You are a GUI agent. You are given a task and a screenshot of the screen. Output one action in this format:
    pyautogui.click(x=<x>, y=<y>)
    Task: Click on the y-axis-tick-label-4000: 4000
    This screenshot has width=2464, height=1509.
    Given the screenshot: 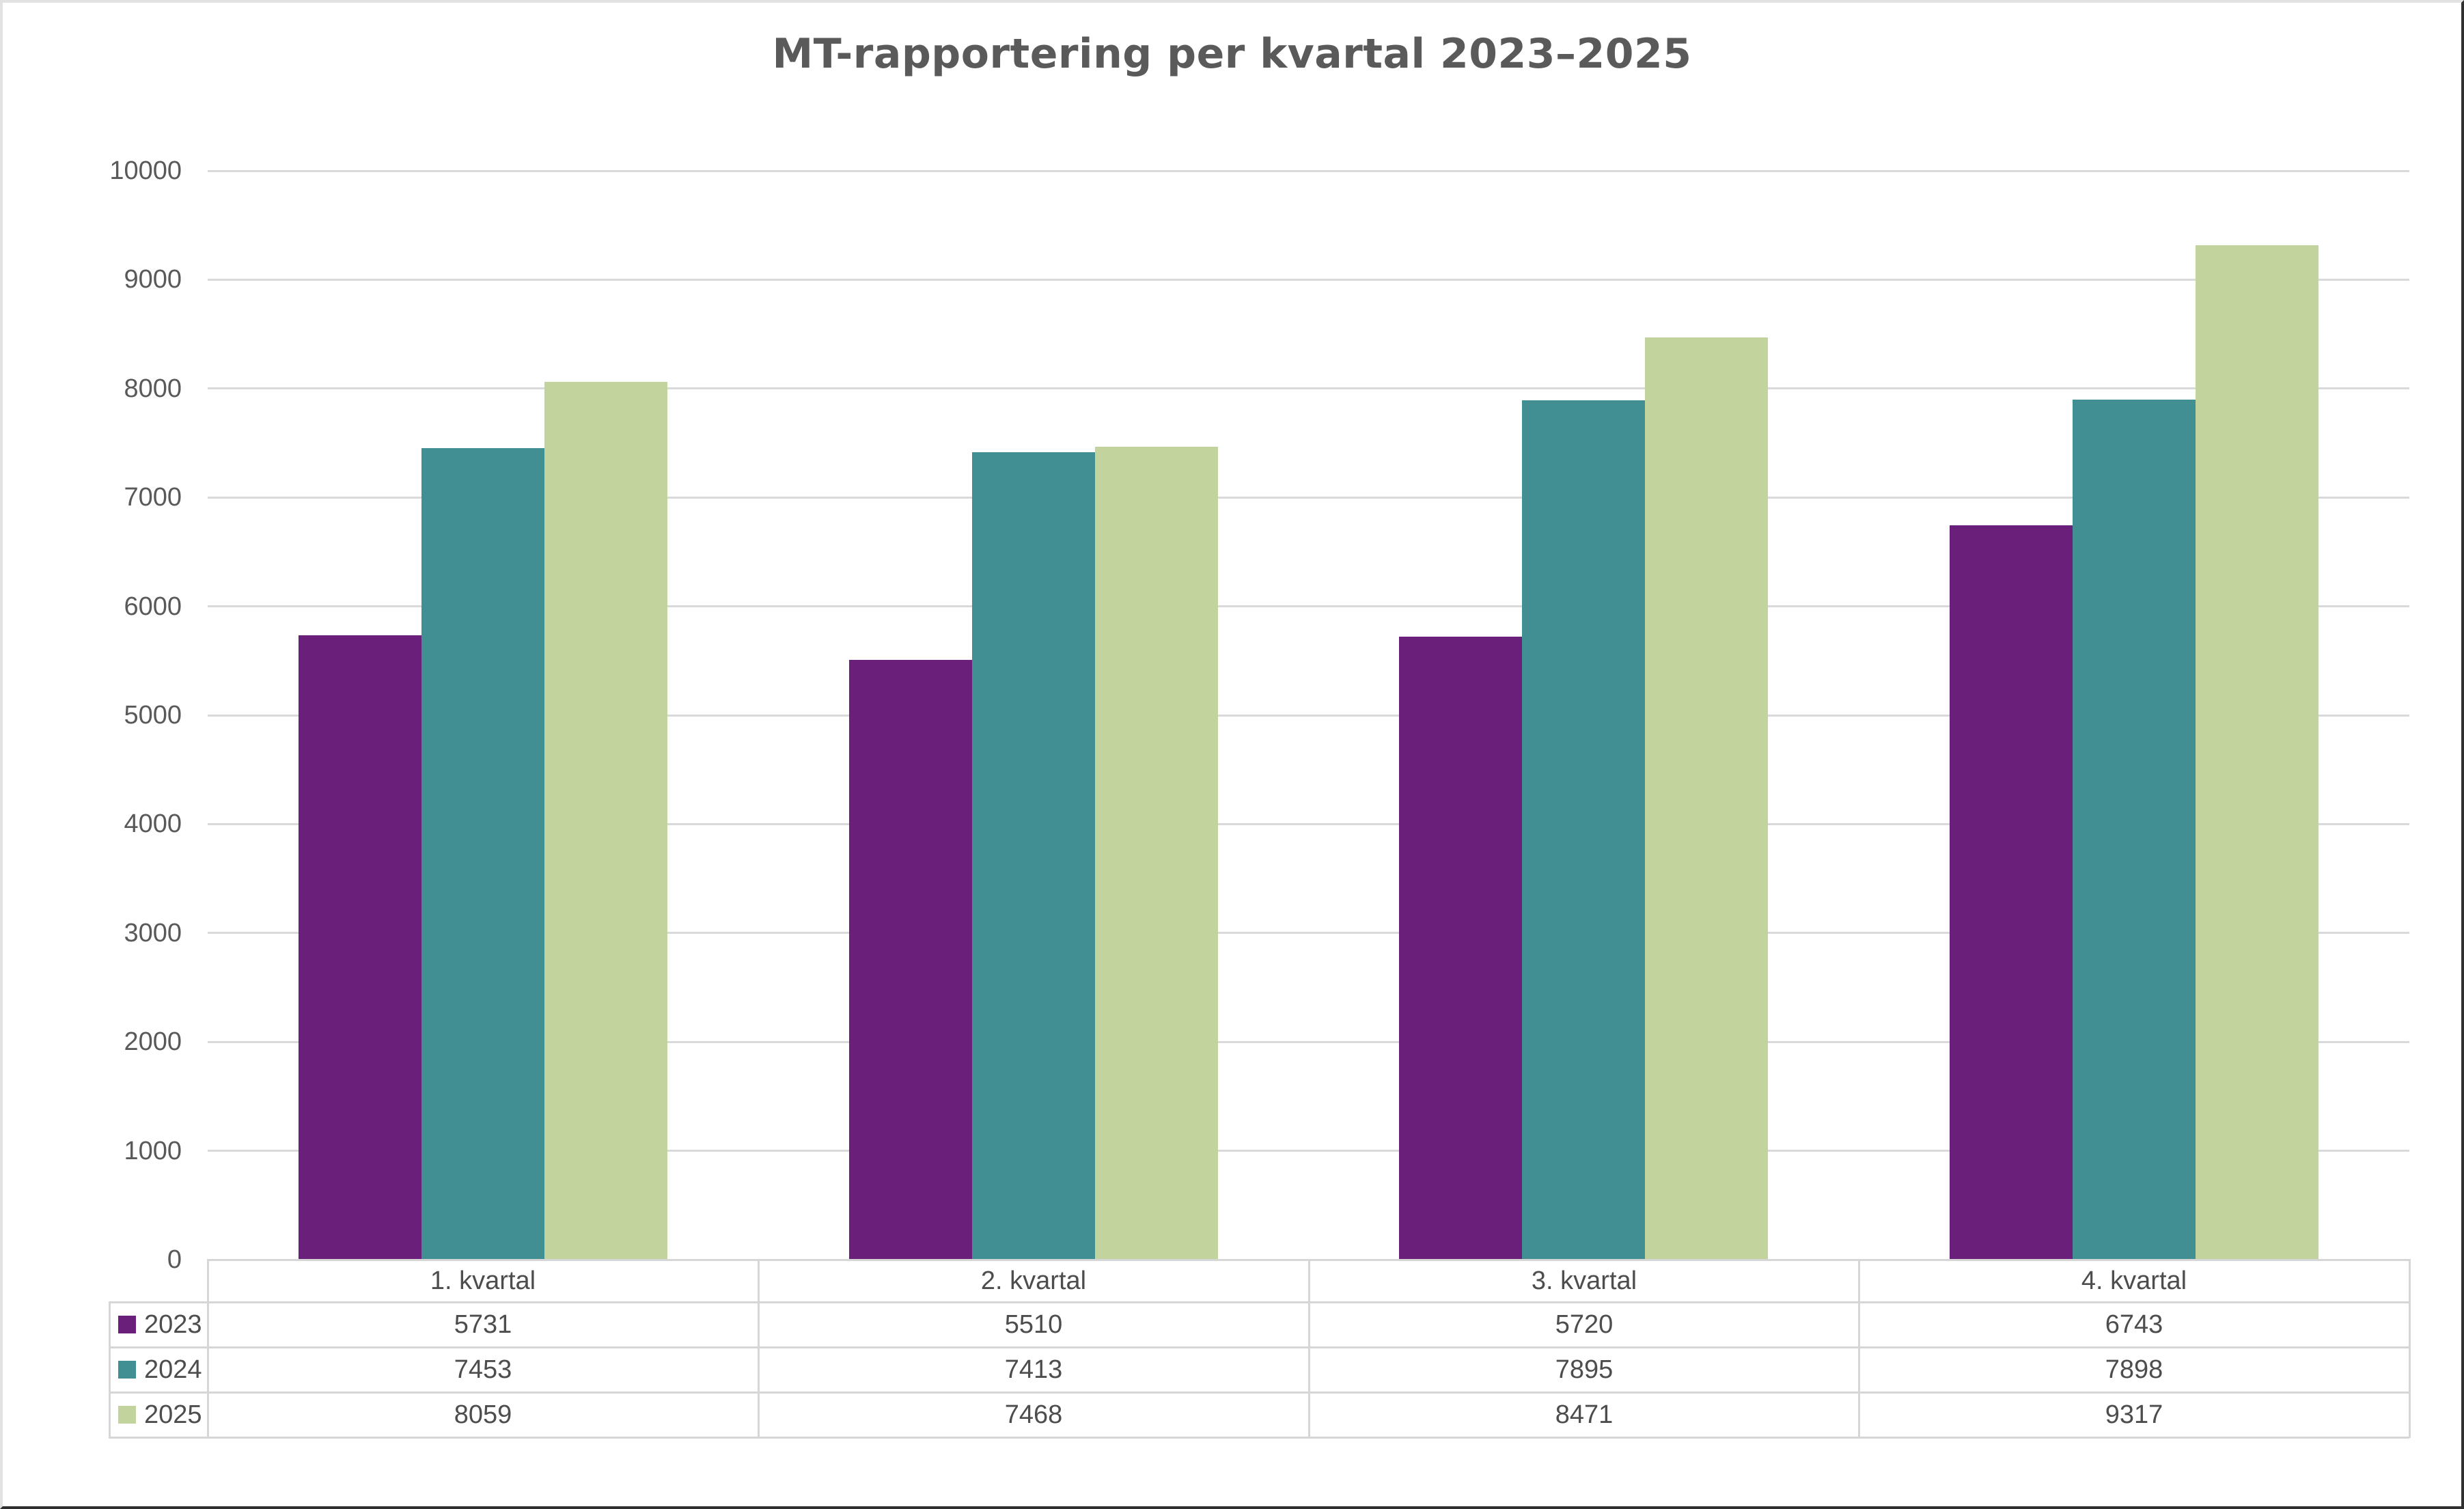 What is the action you would take?
    pyautogui.click(x=153, y=823)
    